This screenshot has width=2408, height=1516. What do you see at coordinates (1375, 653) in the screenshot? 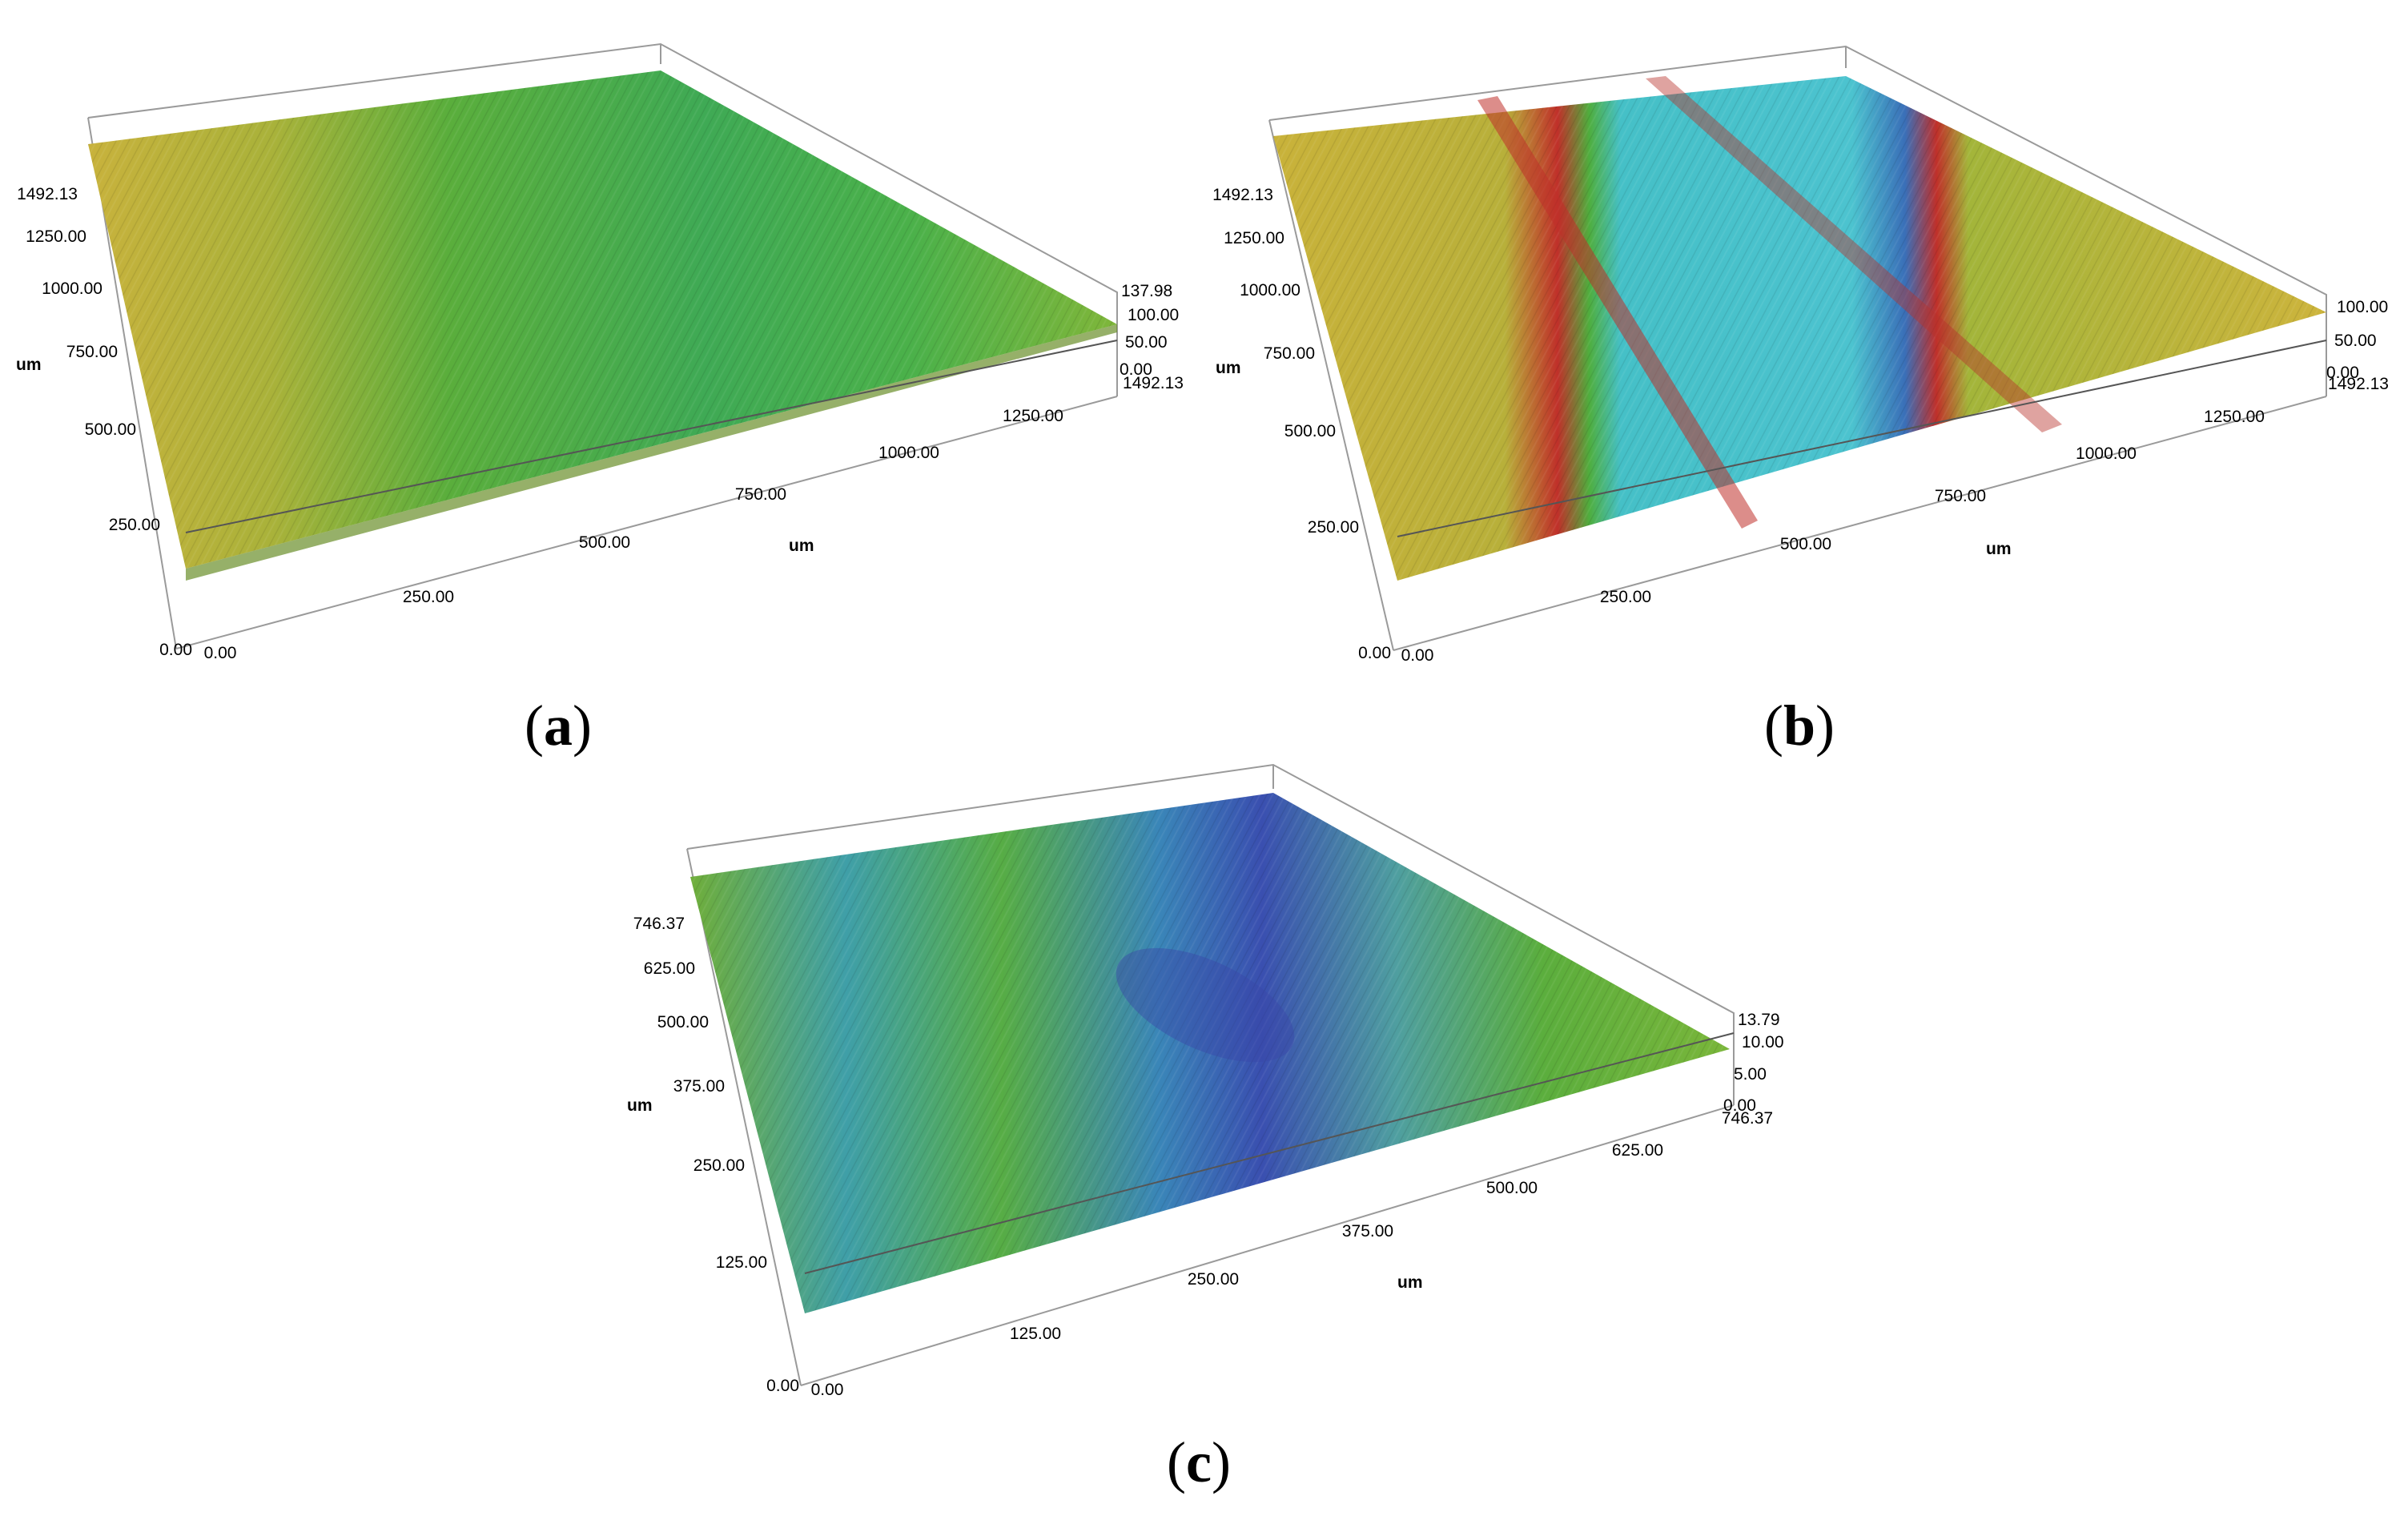
I see `panel-b-y-tick: 0.00` at bounding box center [1375, 653].